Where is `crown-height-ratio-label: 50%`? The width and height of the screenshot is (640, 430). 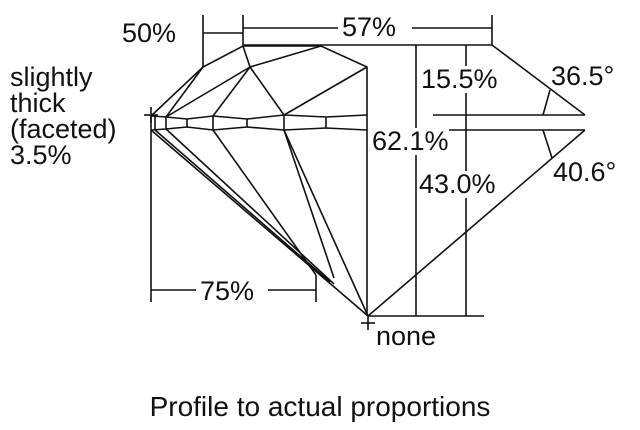 crown-height-ratio-label: 50% is located at coordinates (149, 33).